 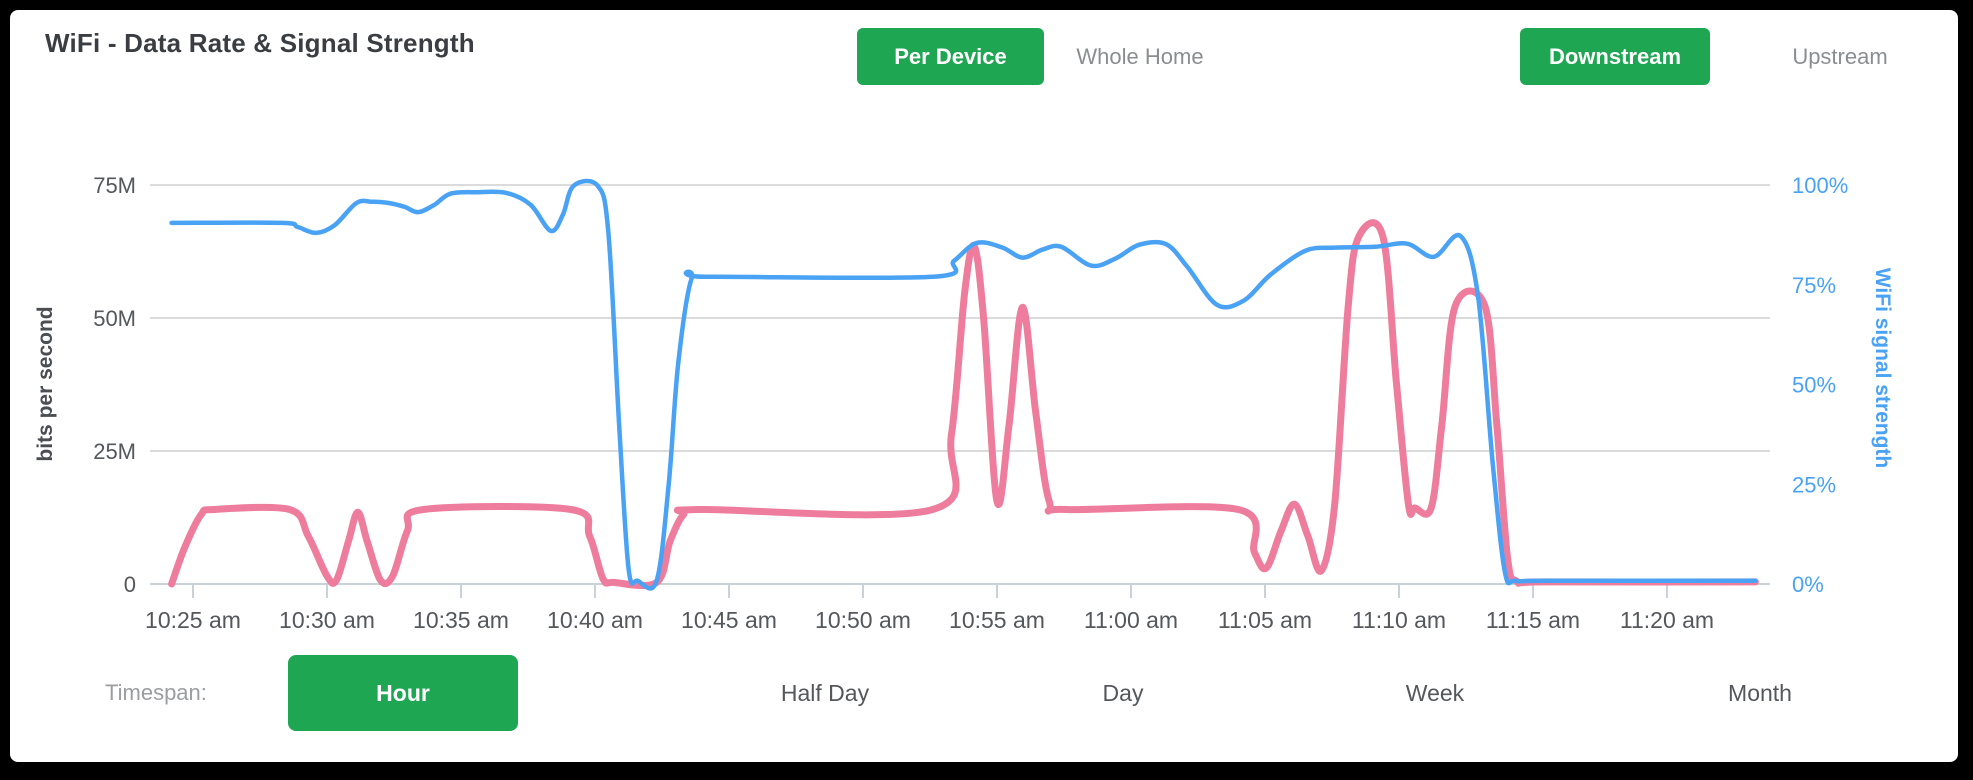 What do you see at coordinates (327, 620) in the screenshot?
I see `x-axis-tick-label: 10:30 am` at bounding box center [327, 620].